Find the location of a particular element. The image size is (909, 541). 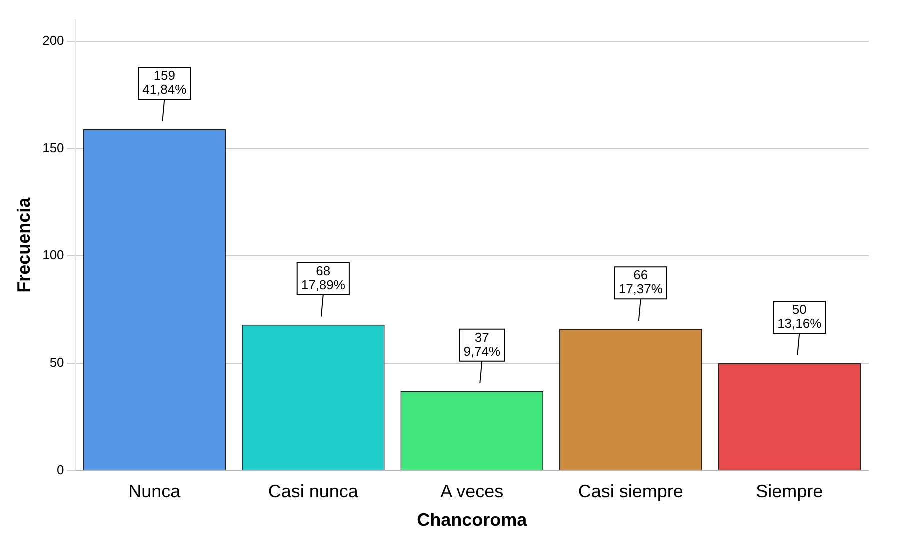

y-tick-label: 0 is located at coordinates (60, 470).